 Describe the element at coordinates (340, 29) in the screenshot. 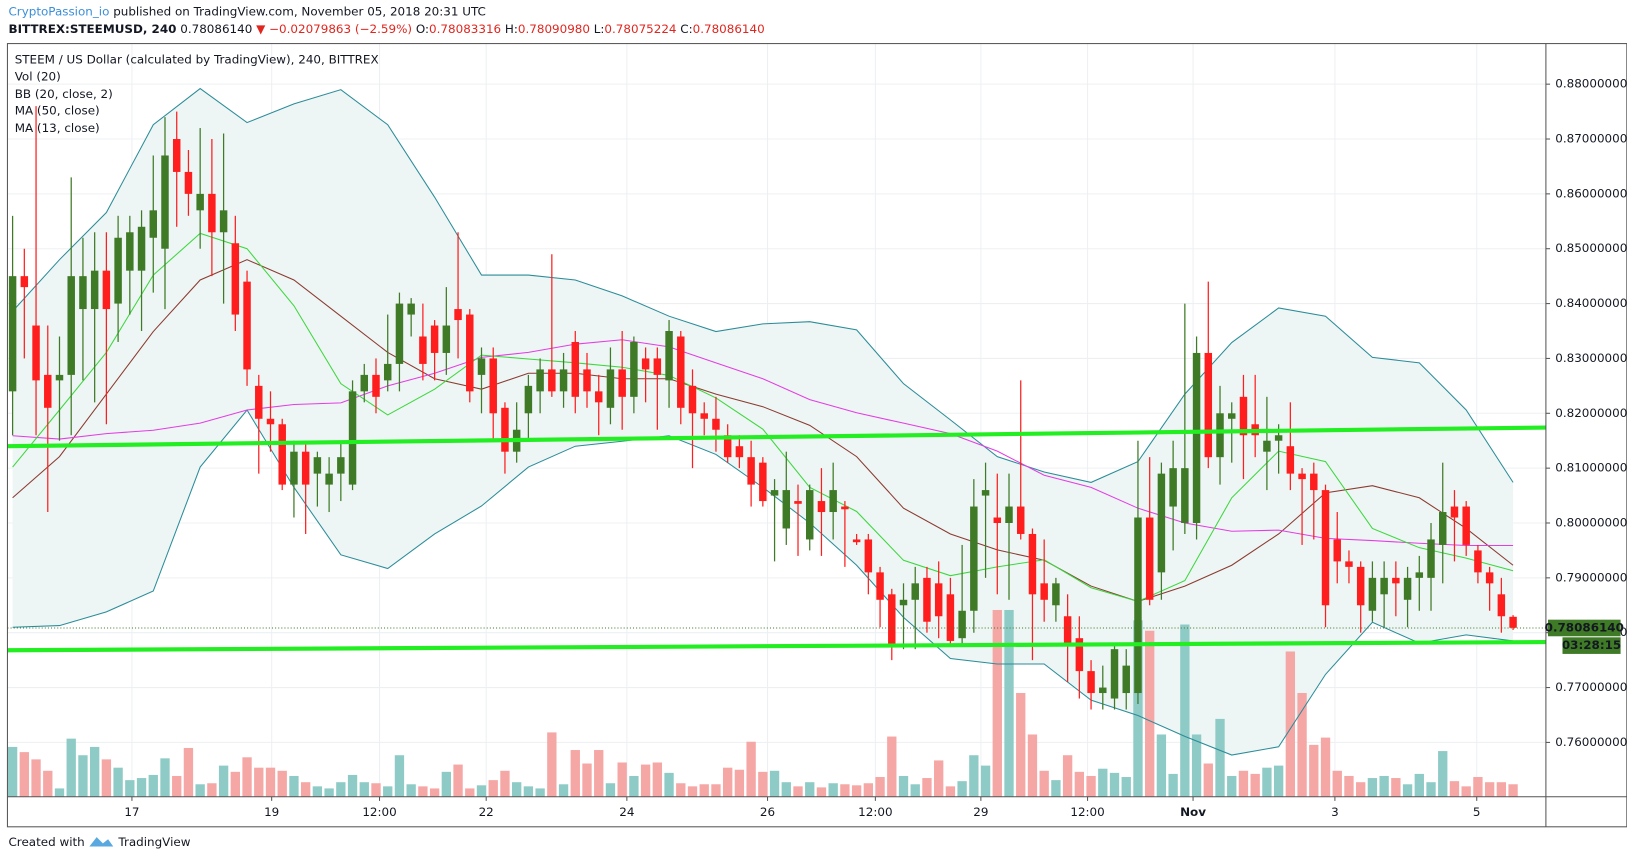

I see `change: −0.02079863 (−2.59%)` at that location.